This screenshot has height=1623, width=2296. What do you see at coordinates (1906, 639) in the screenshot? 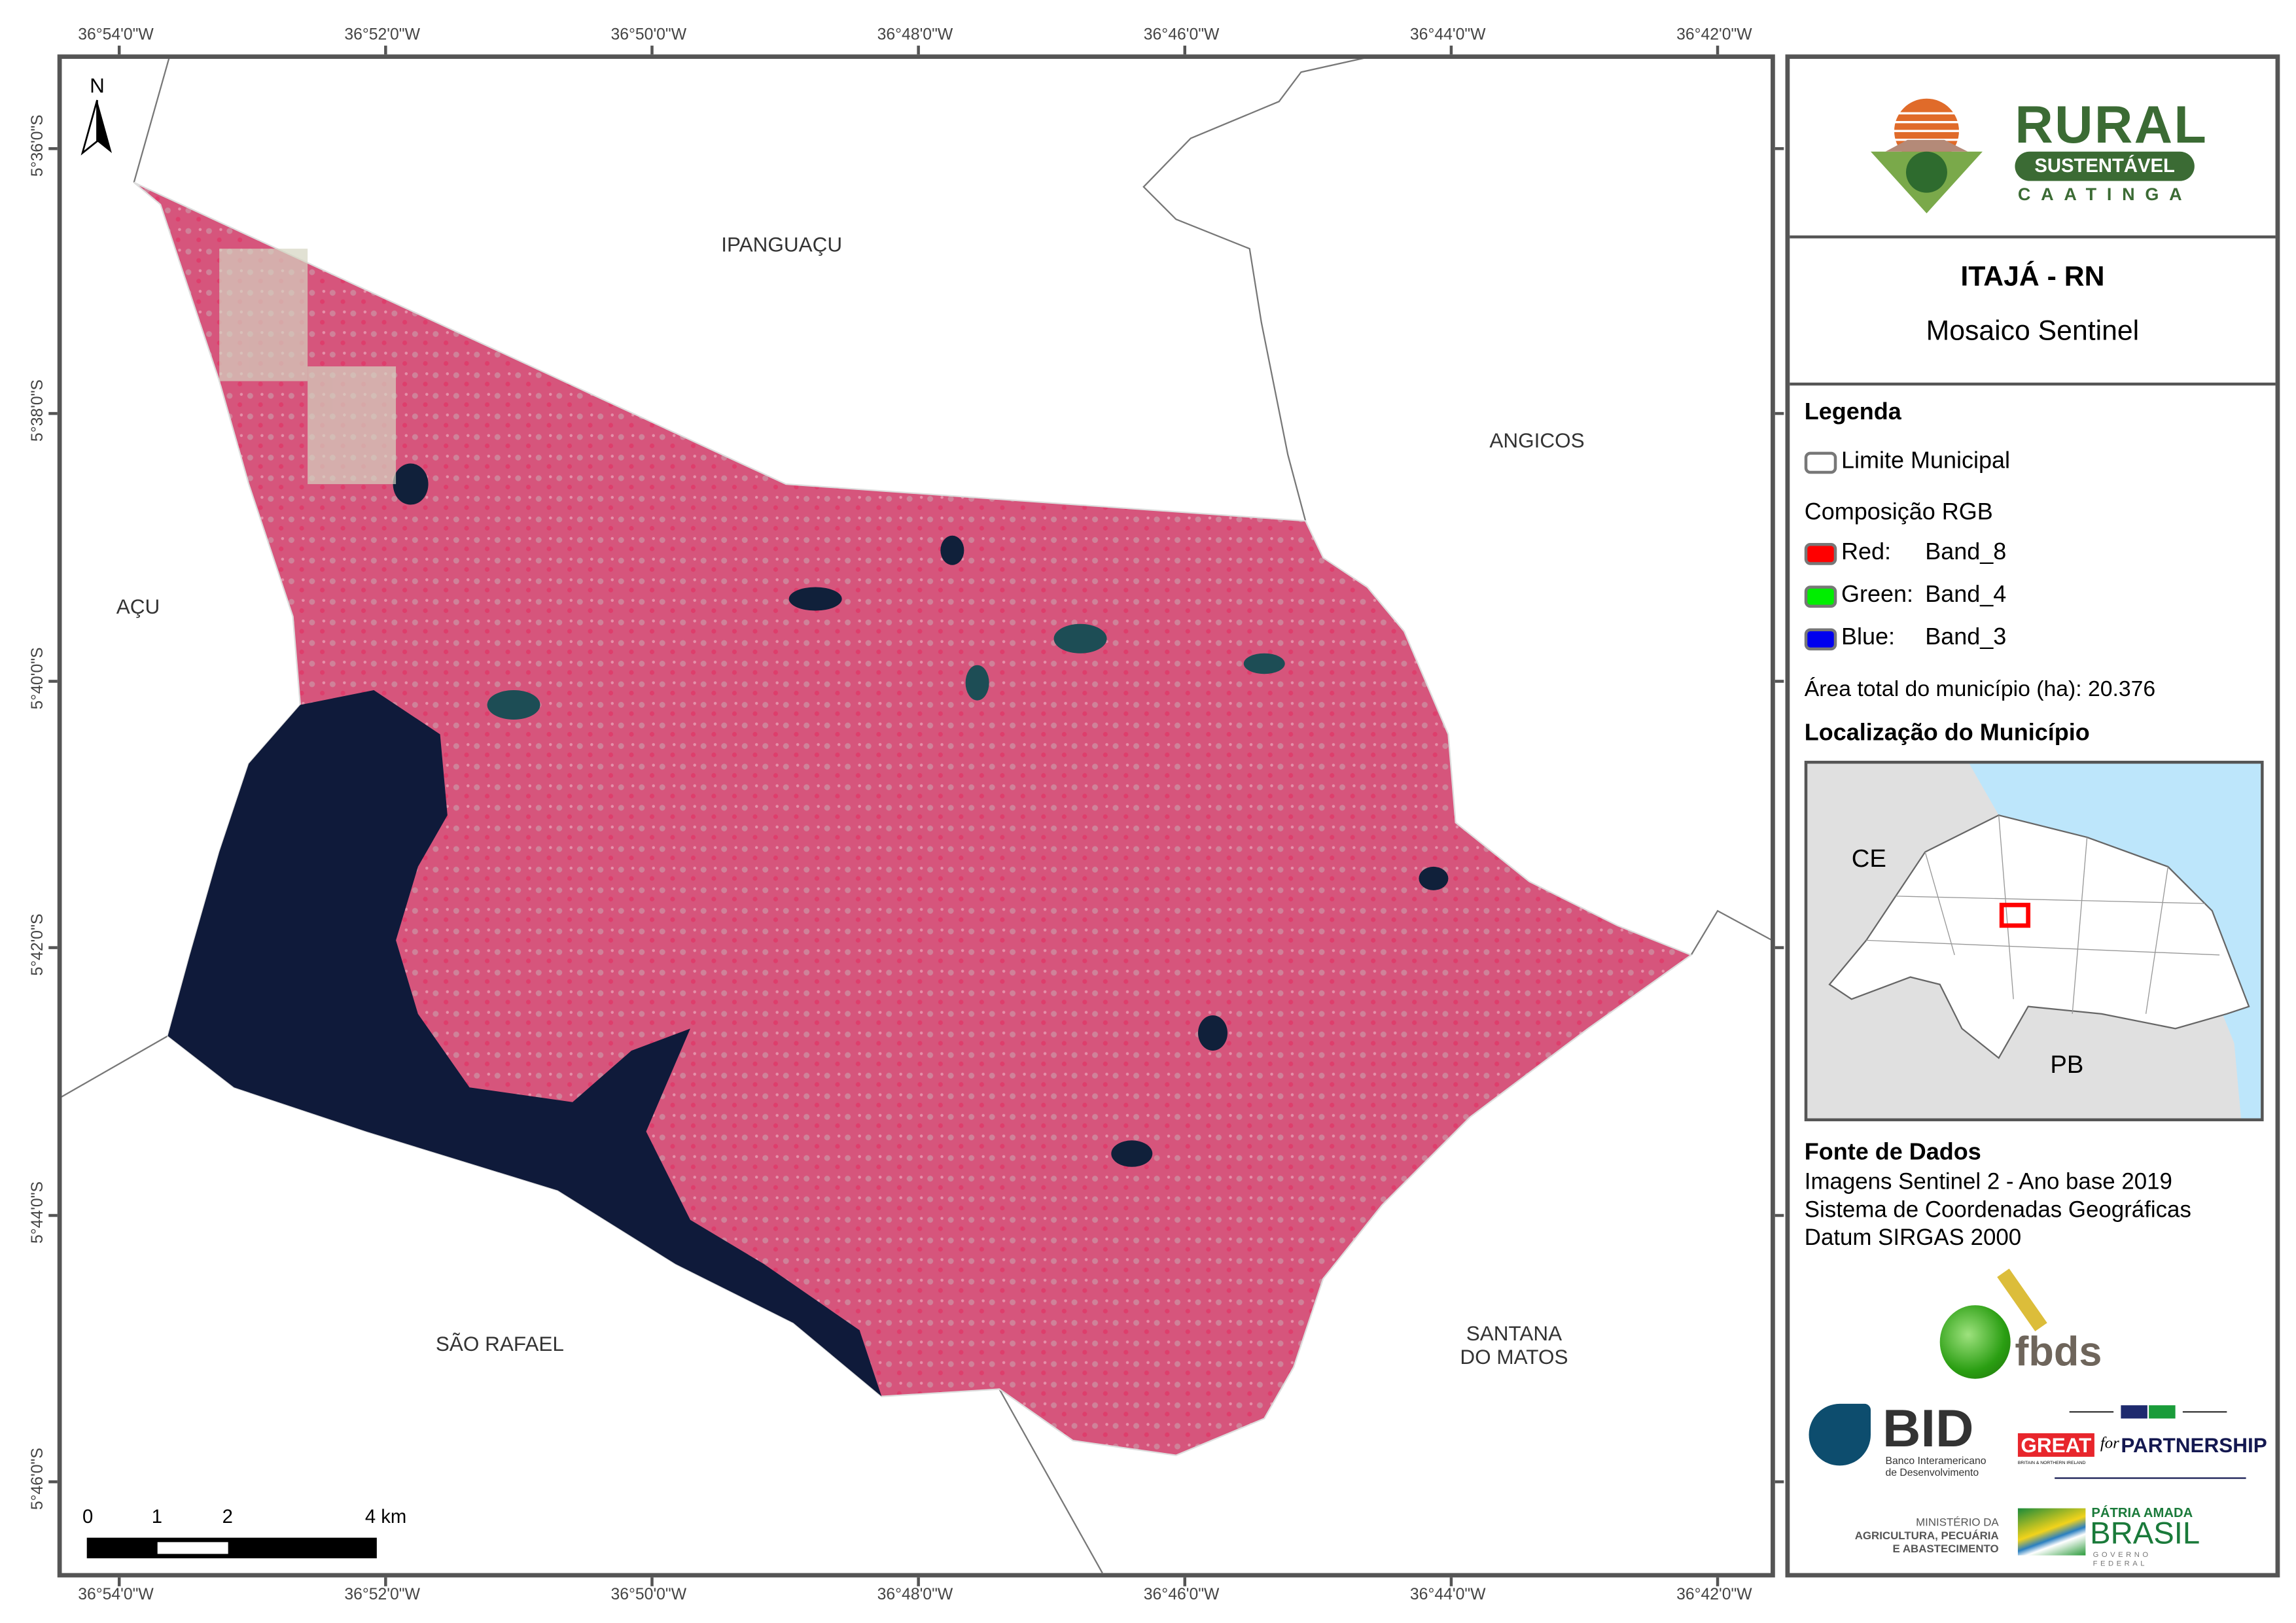
I see `legend-blue: Blue: Band_3` at bounding box center [1906, 639].